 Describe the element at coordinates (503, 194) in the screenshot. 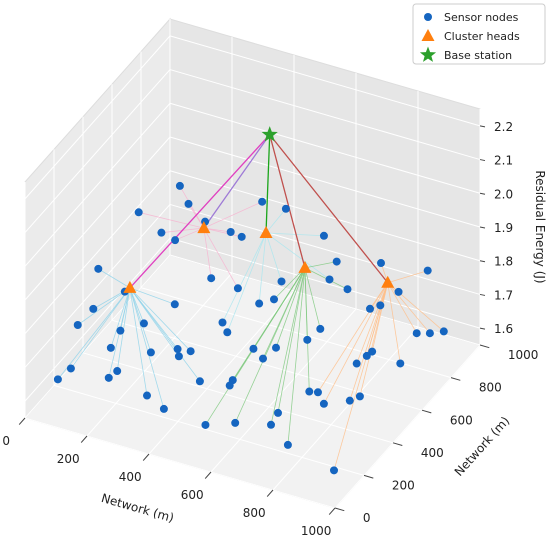

I see `z-tick-label: 2.0` at that location.